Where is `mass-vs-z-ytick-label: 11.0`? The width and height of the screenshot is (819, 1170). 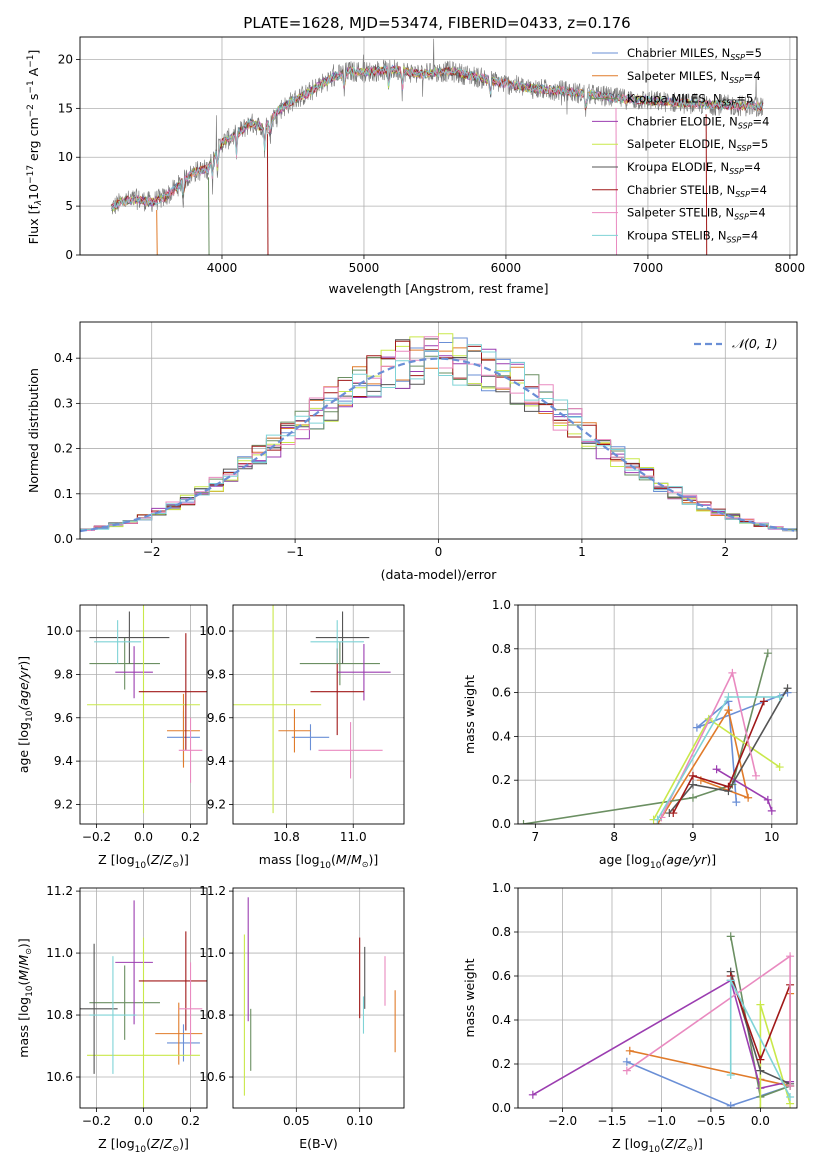 mass-vs-z-ytick-label: 11.0 is located at coordinates (59, 953).